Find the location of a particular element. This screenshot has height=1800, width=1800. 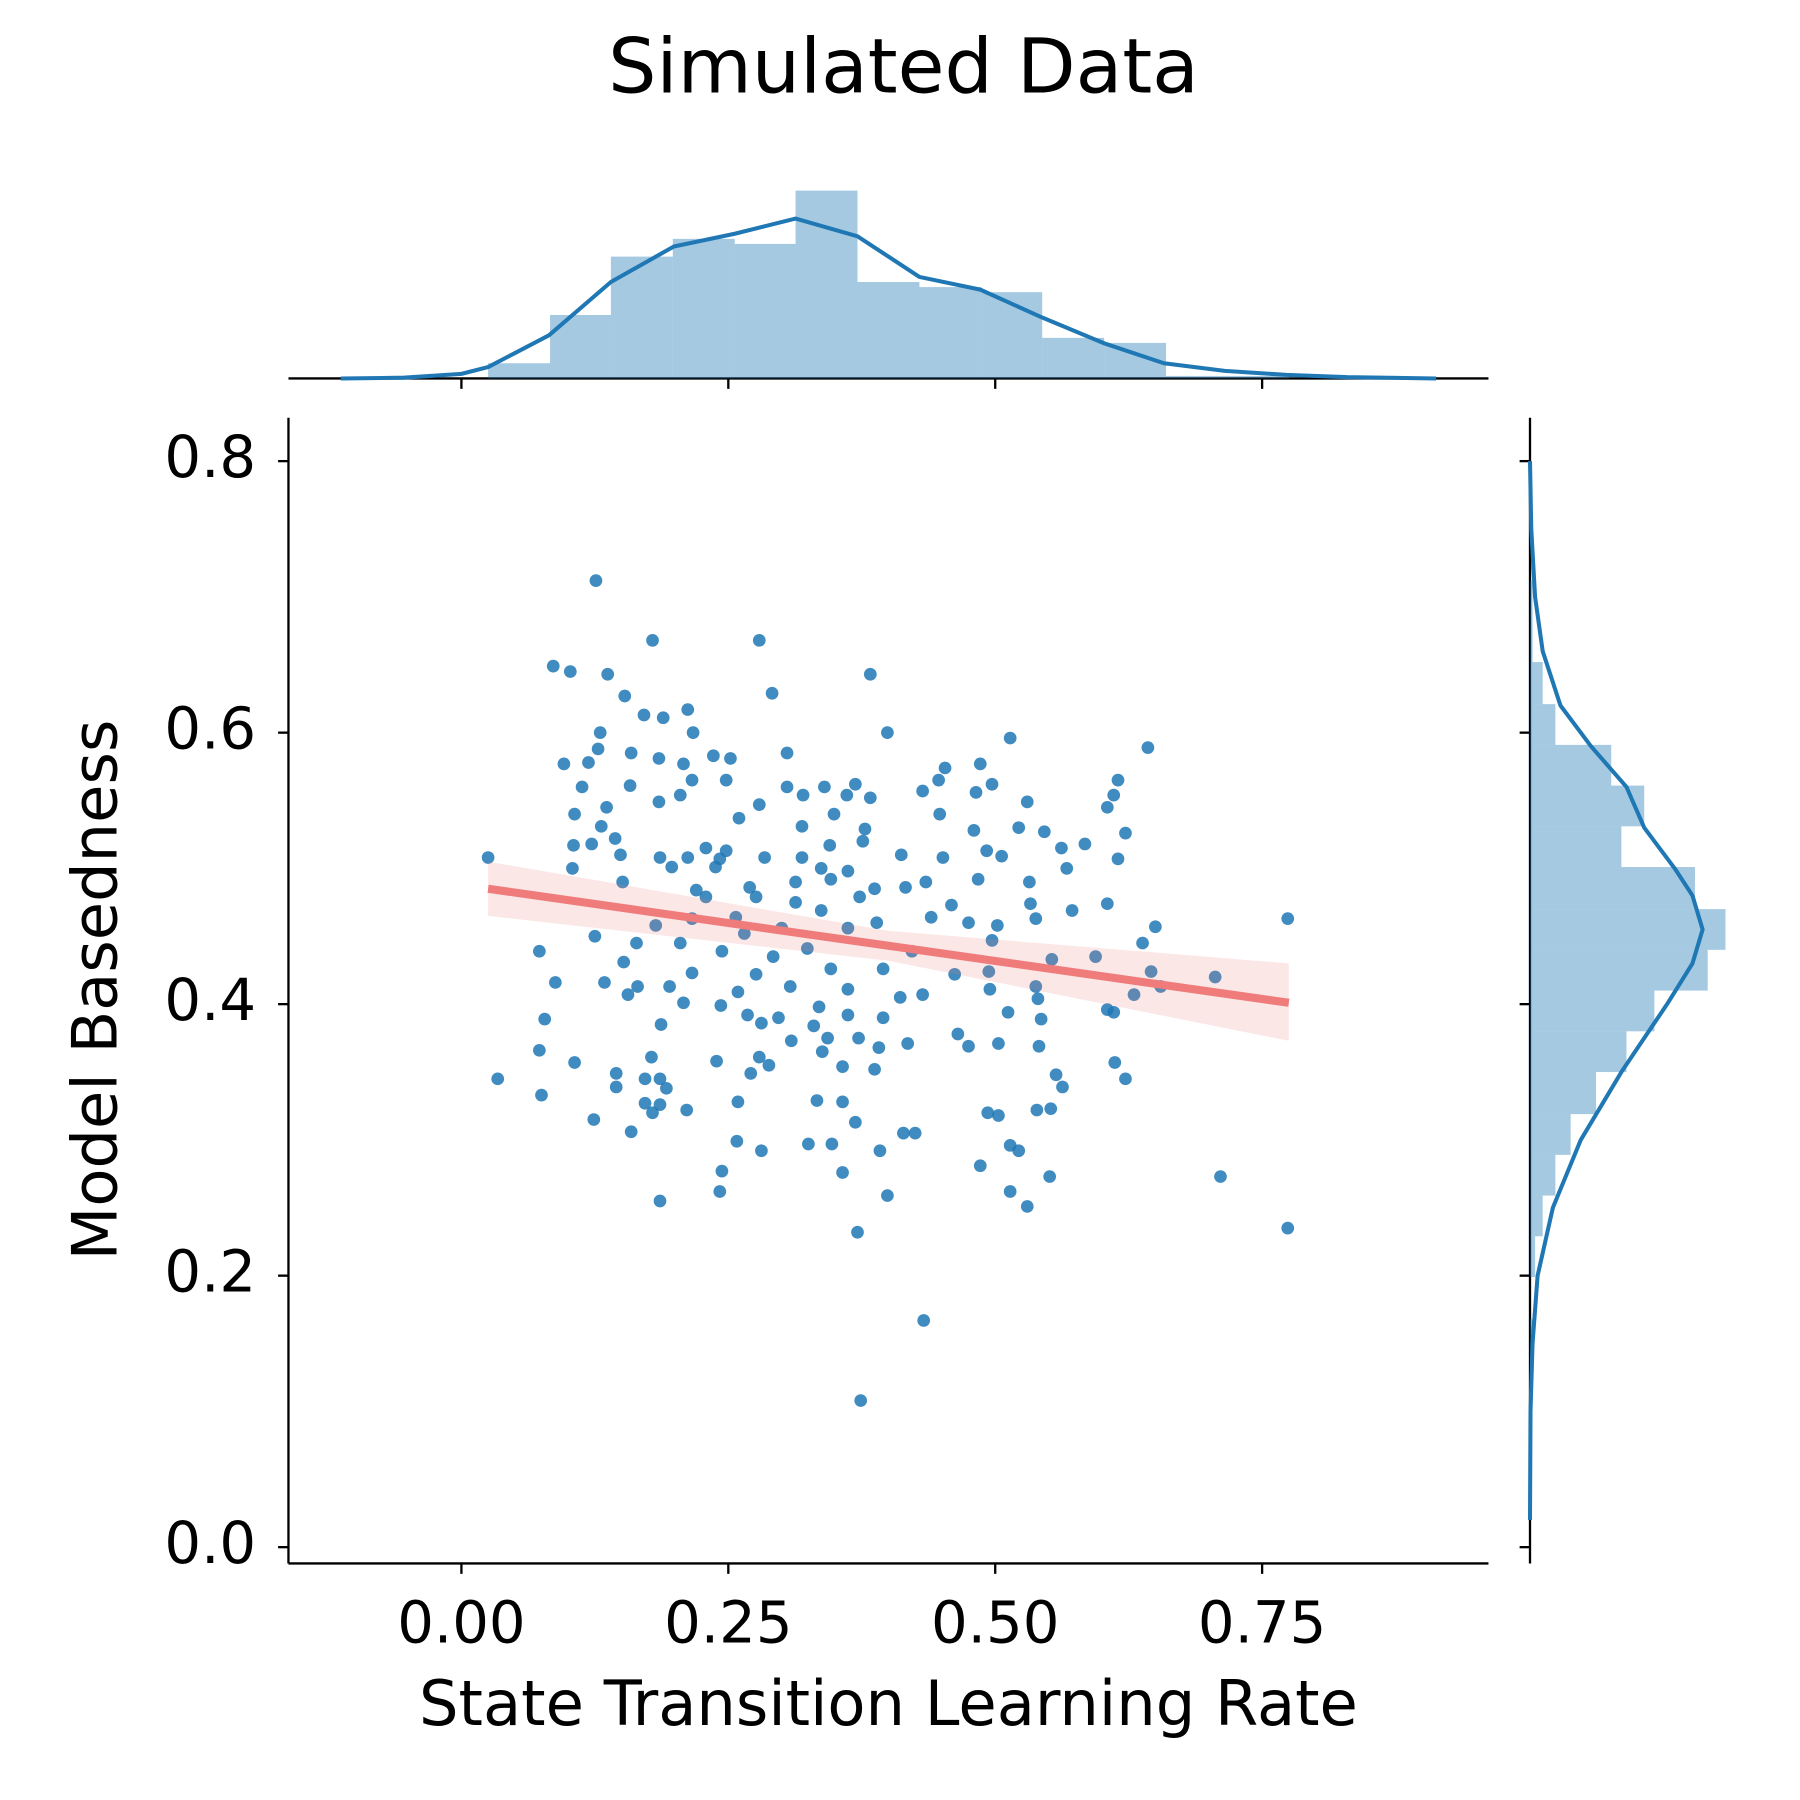

x-axis-label: State Transition Learning Rate is located at coordinates (888, 1703).